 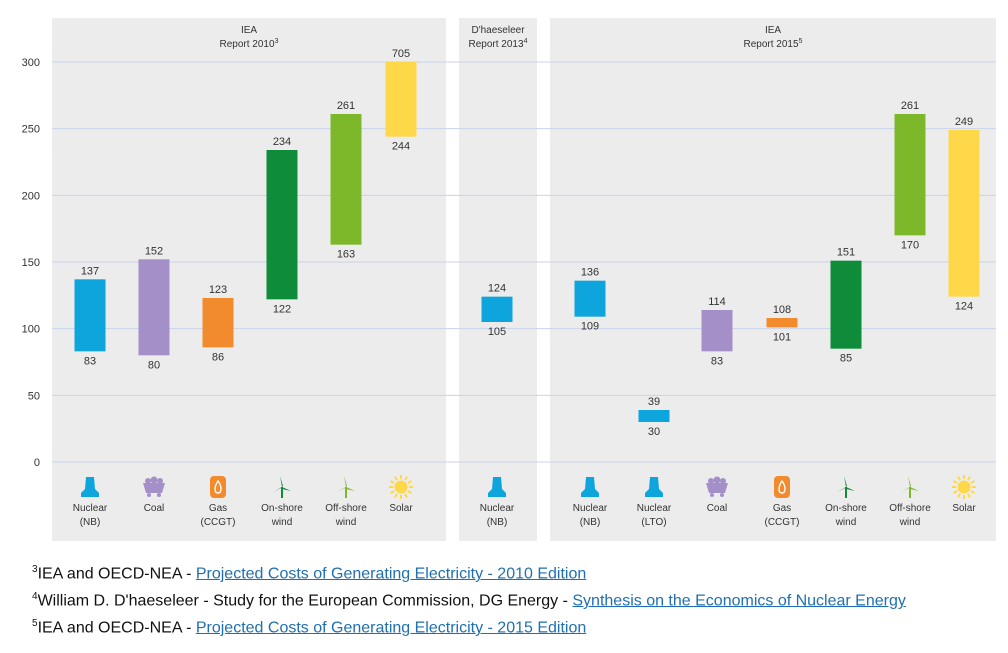 I want to click on low-value-label: 170, so click(x=910, y=245).